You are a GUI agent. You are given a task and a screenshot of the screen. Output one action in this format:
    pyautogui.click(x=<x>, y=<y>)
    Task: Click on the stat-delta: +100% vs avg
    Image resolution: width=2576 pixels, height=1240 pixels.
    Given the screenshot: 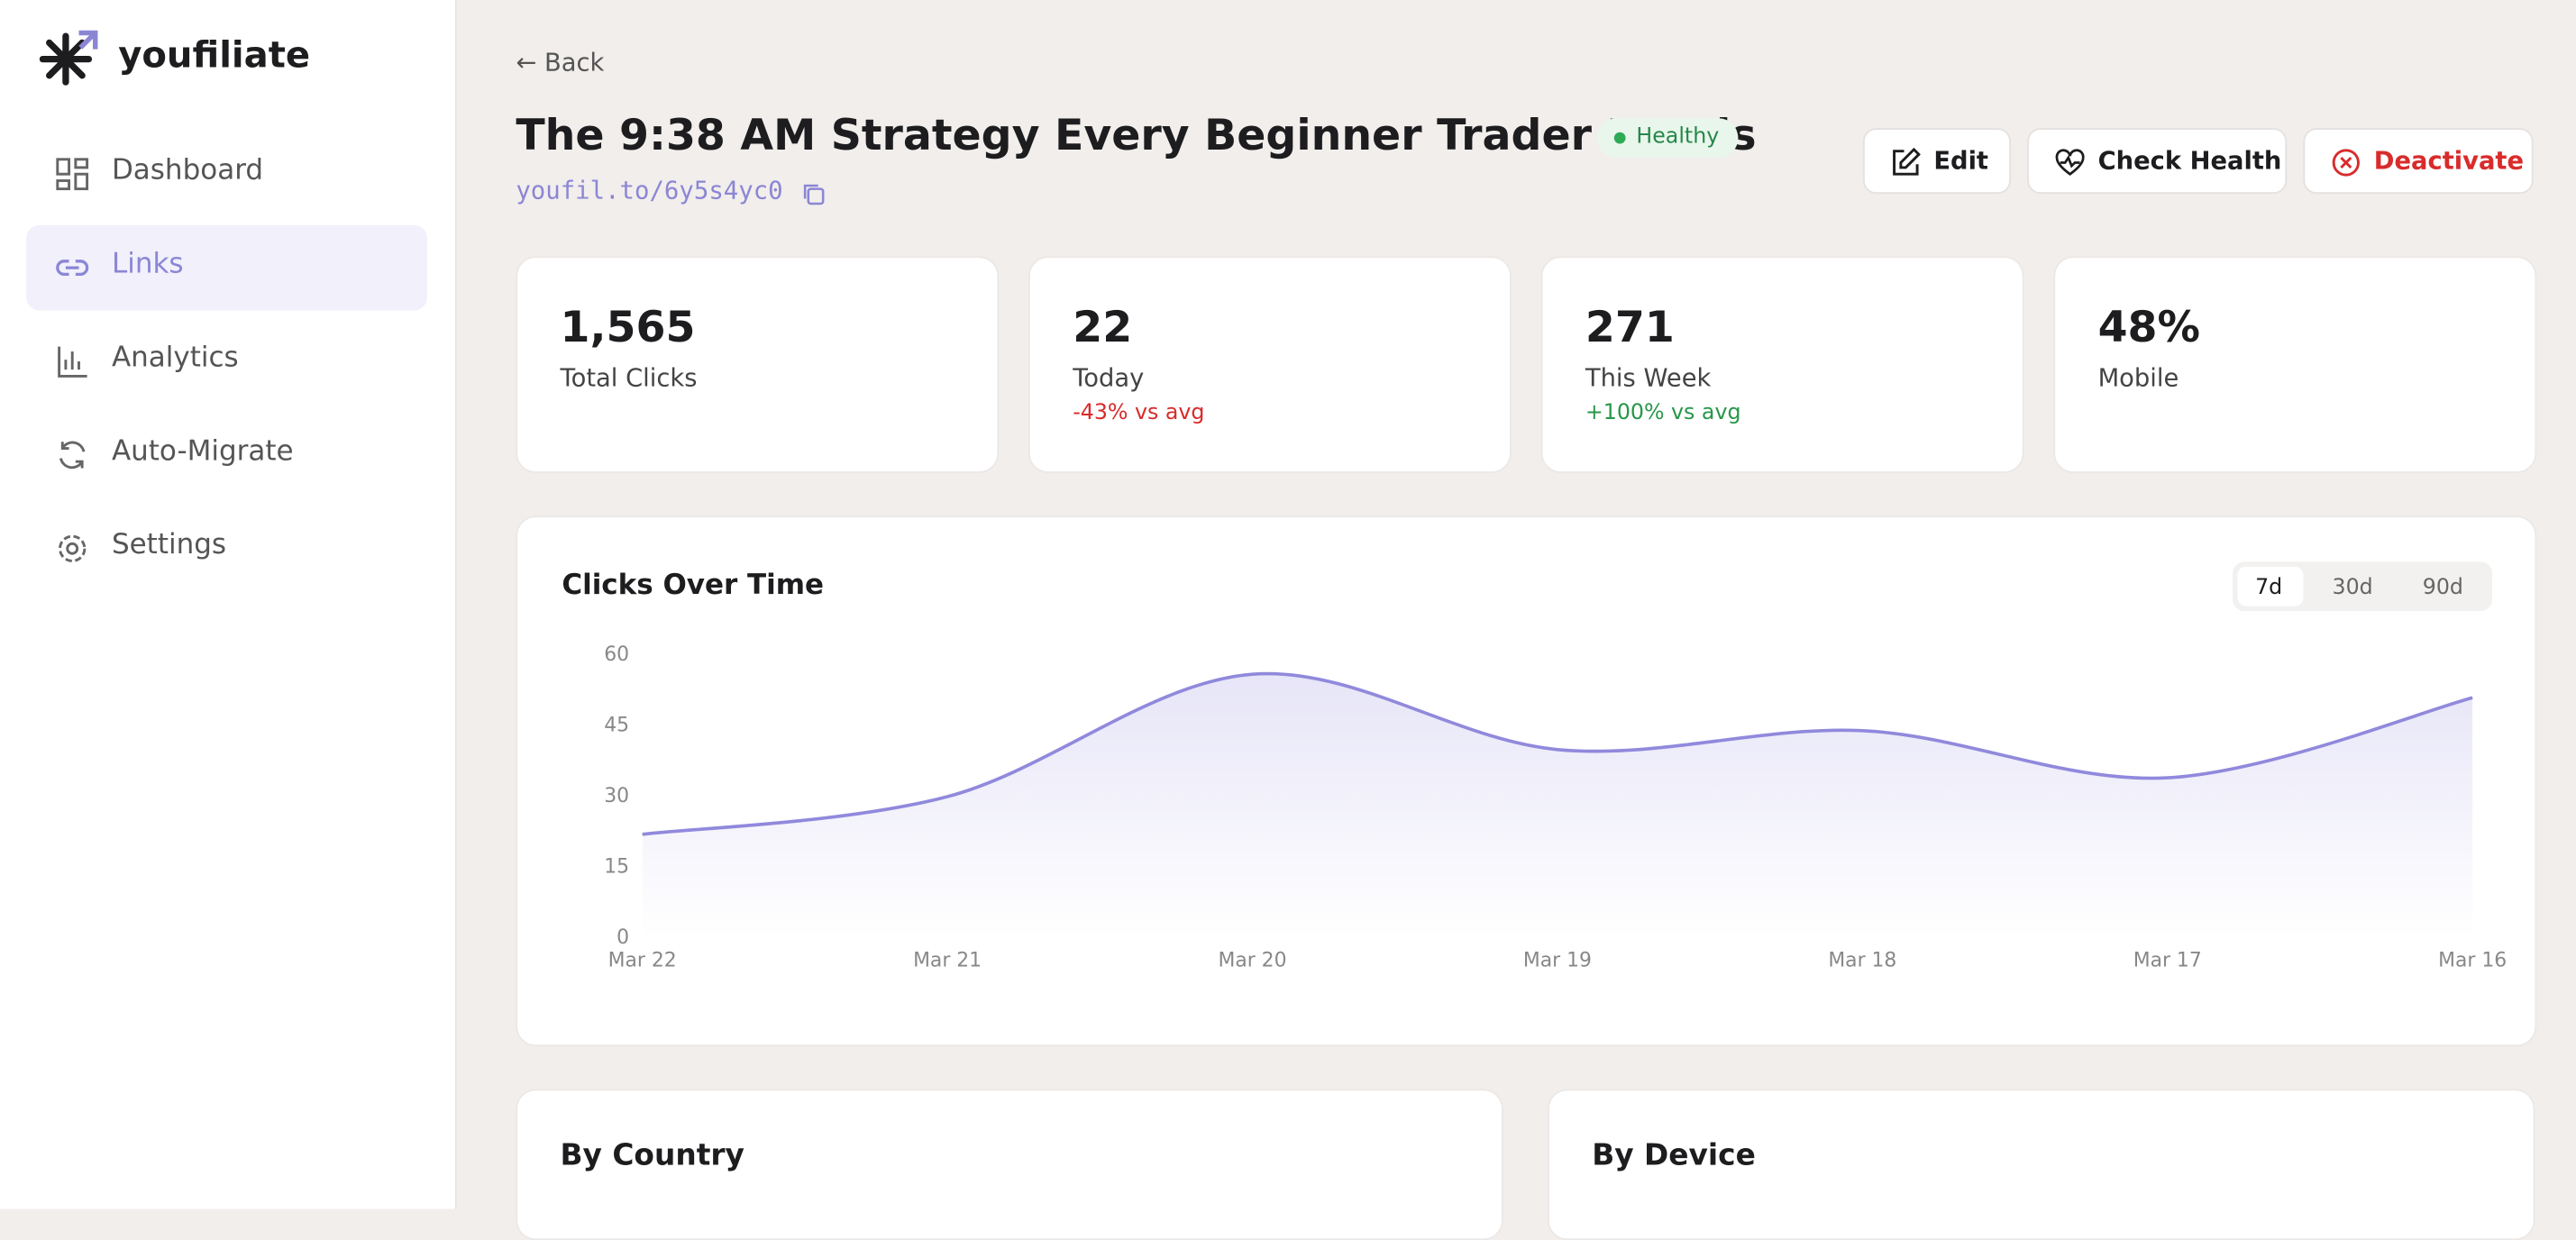 What is the action you would take?
    pyautogui.click(x=1663, y=413)
    